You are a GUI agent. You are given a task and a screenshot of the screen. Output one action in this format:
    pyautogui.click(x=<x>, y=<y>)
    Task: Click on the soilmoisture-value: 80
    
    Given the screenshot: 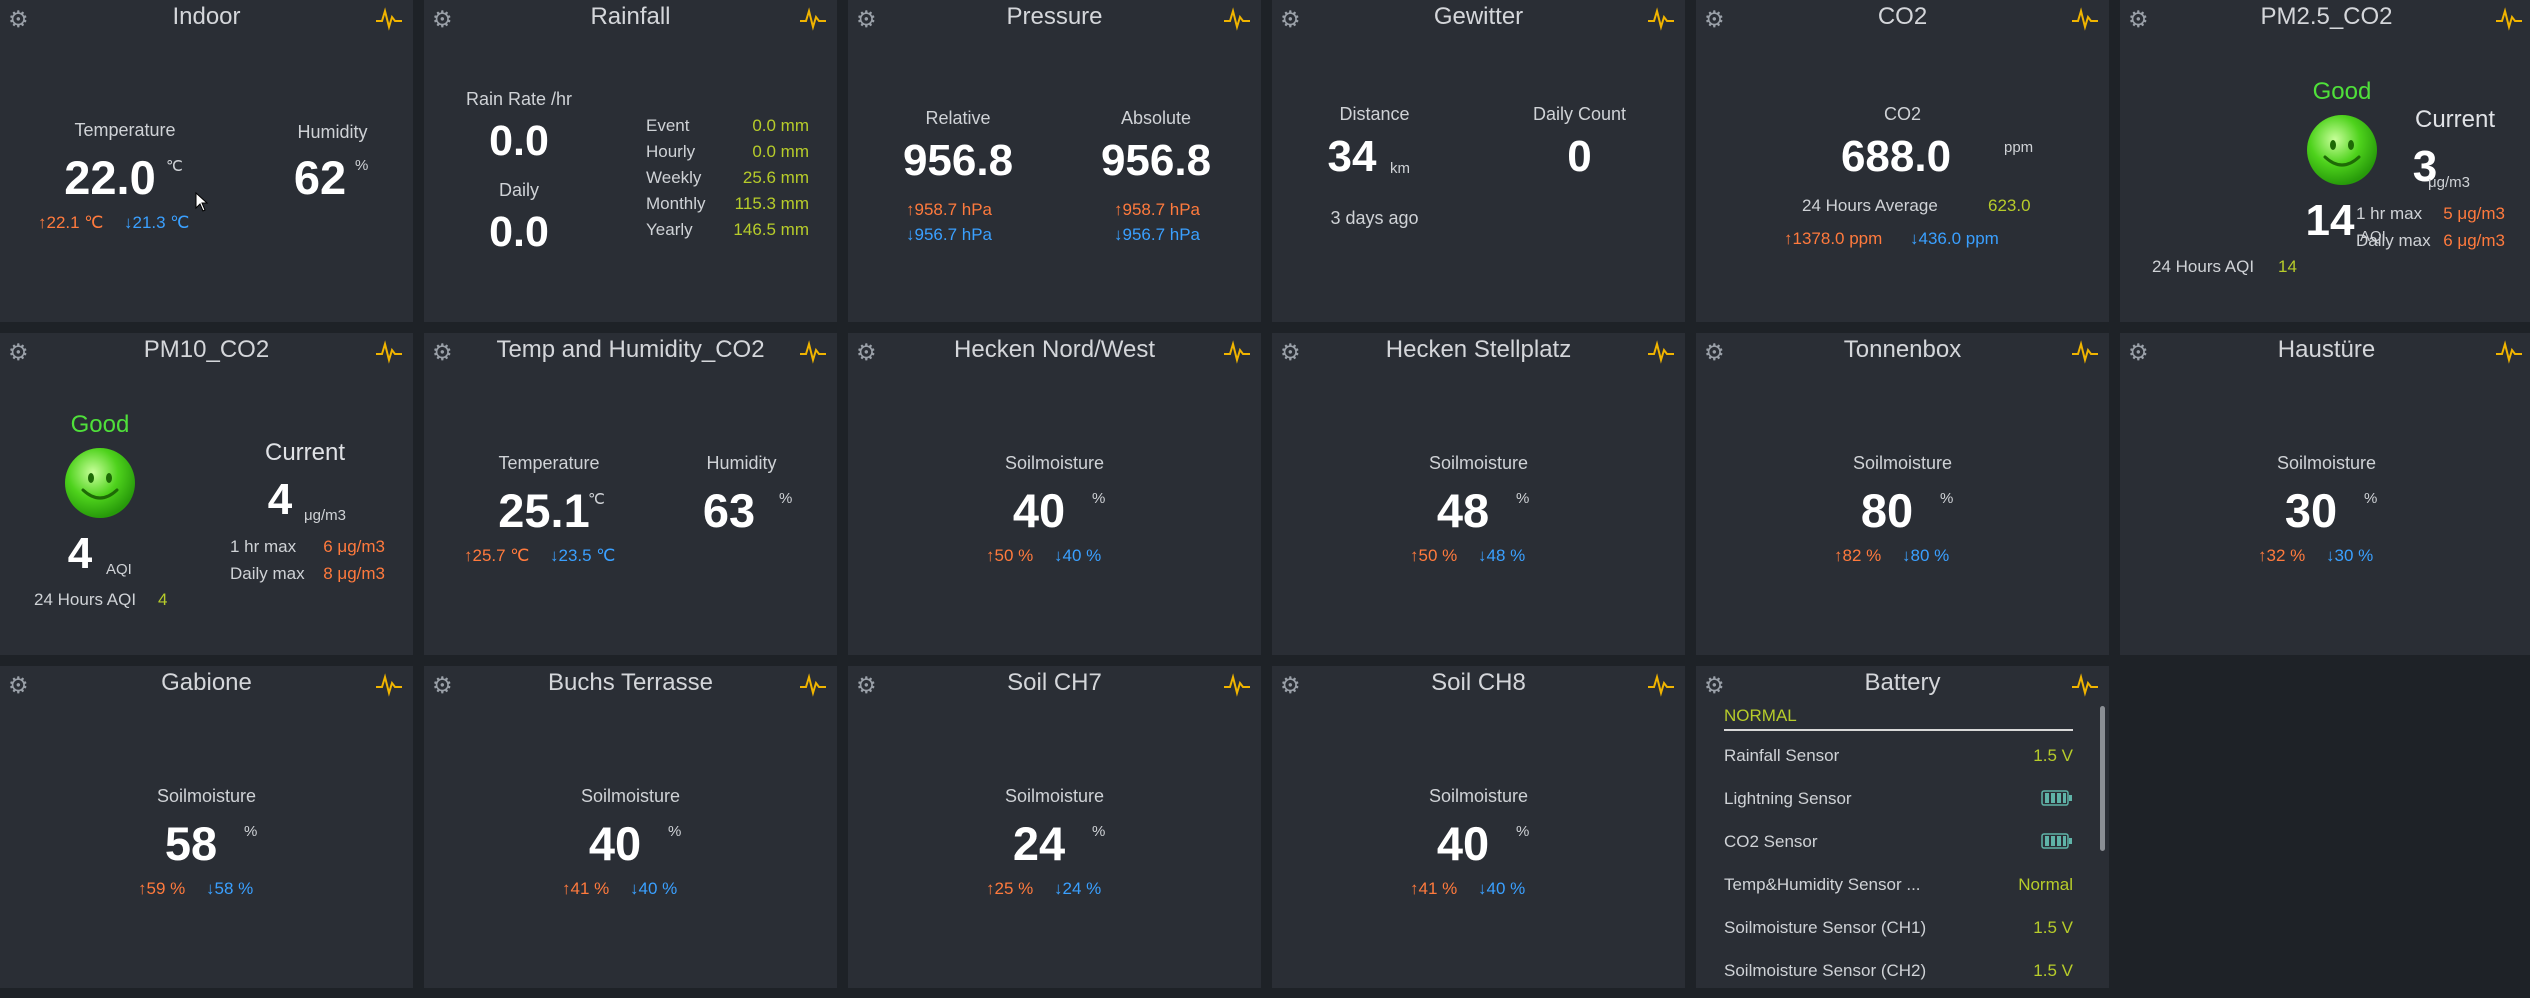 What is the action you would take?
    pyautogui.click(x=1887, y=510)
    